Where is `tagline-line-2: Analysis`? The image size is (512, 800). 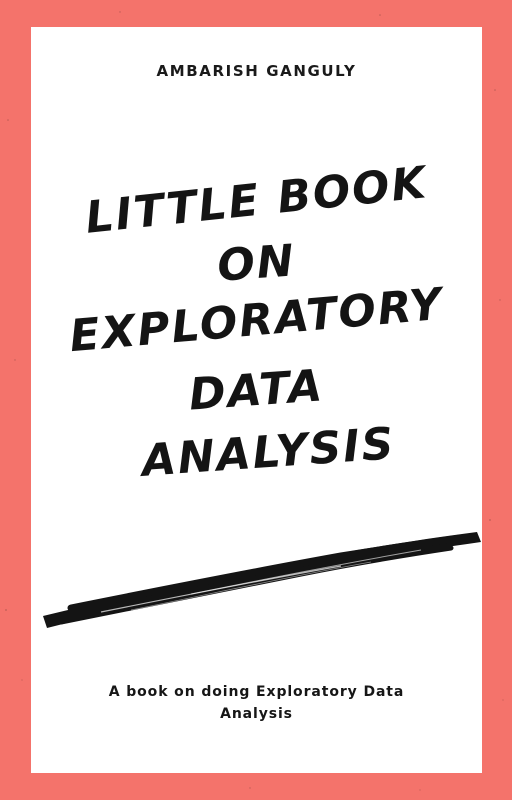 tagline-line-2: Analysis is located at coordinates (256, 714).